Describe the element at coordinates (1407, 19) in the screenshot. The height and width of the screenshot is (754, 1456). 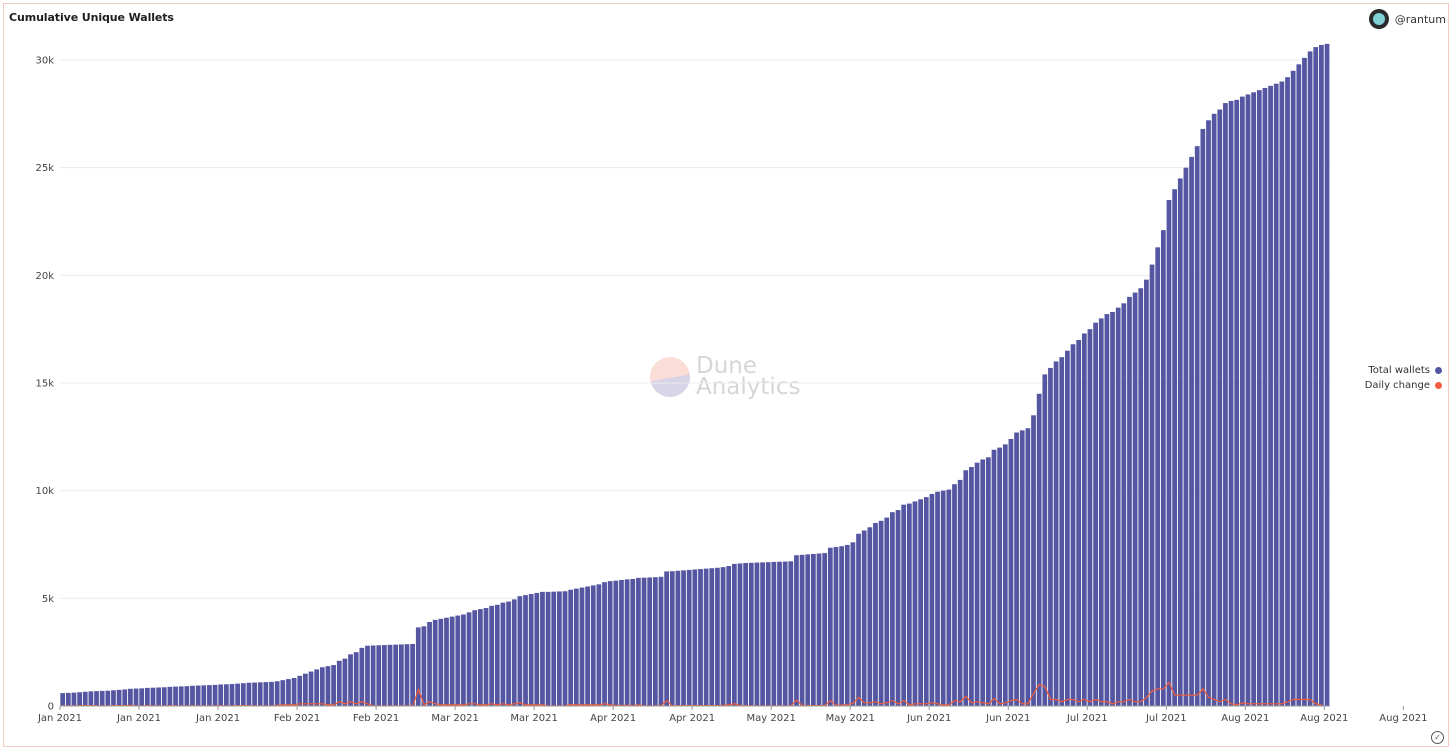
I see `author-badge: @rantum` at that location.